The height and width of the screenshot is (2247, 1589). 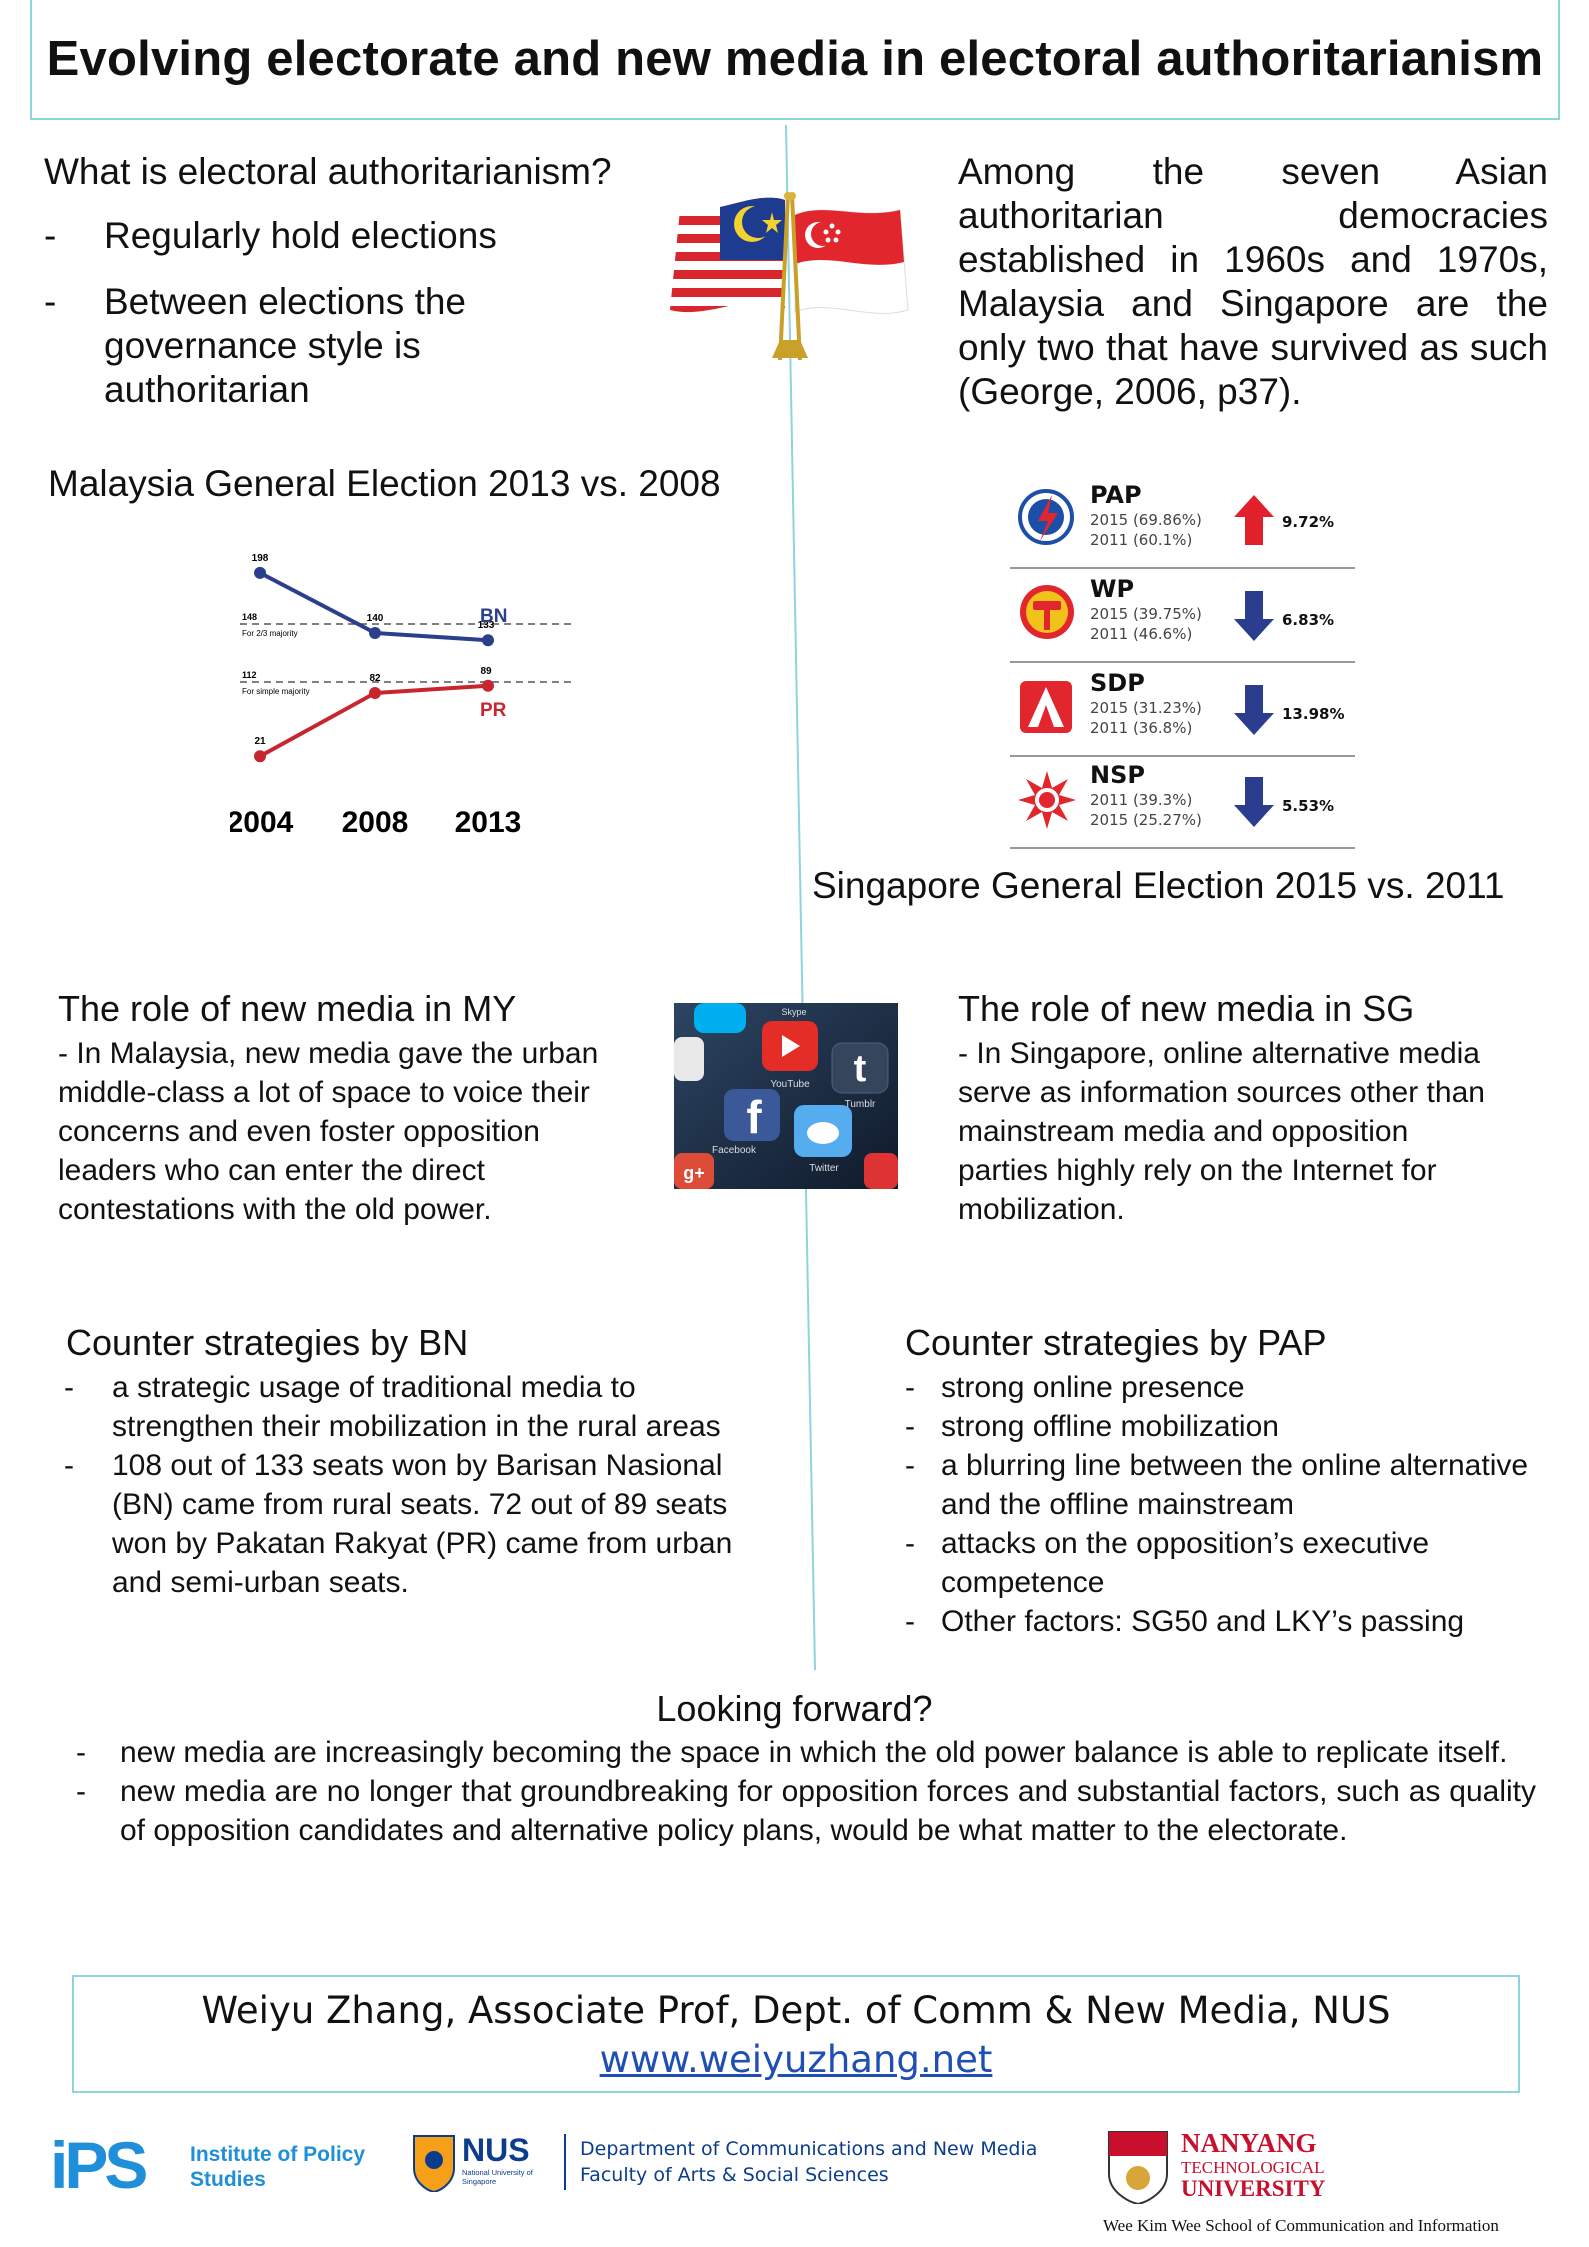 I want to click on ntu-name-3: UNIVERSITY, so click(x=1253, y=2188).